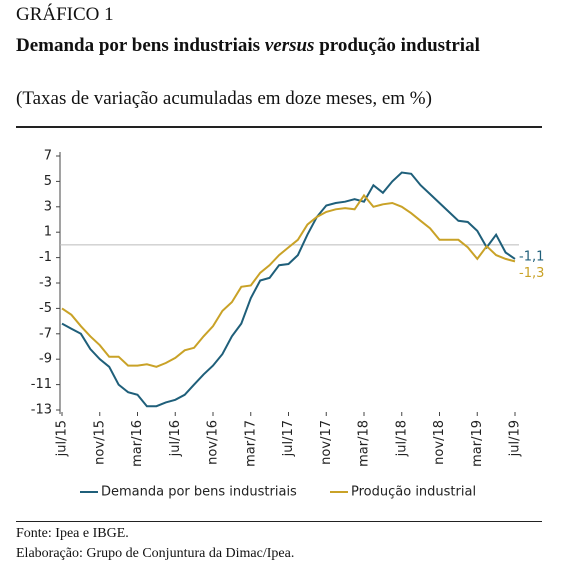 The height and width of the screenshot is (578, 574). I want to click on y-tick-label: -11, so click(41, 384).